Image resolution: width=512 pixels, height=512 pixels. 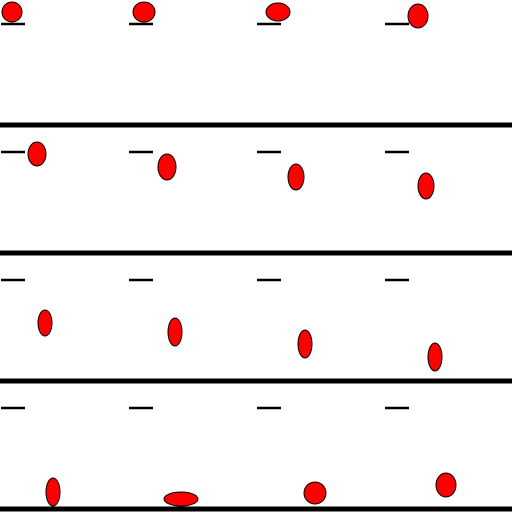 I want to click on ball-frame-2-round, so click(x=144, y=12).